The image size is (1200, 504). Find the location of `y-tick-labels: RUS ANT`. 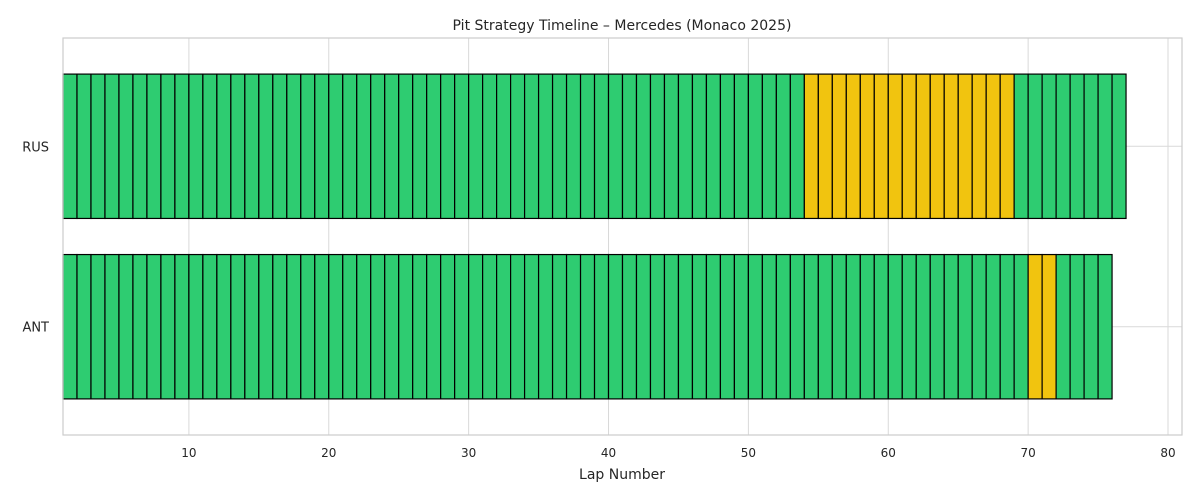

y-tick-labels: RUS ANT is located at coordinates (35, 237).